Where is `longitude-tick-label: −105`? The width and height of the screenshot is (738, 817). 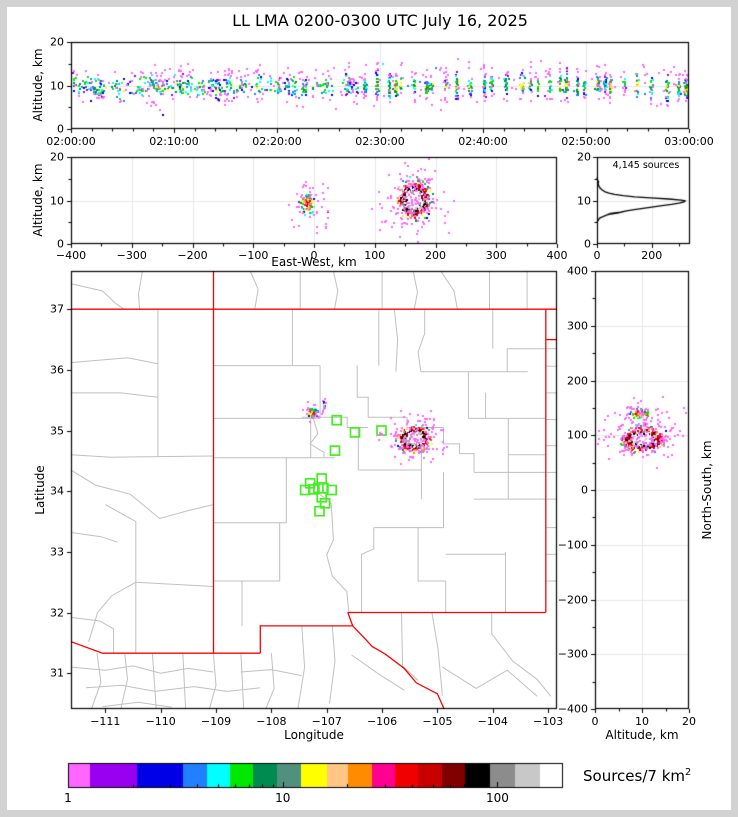 longitude-tick-label: −105 is located at coordinates (437, 721).